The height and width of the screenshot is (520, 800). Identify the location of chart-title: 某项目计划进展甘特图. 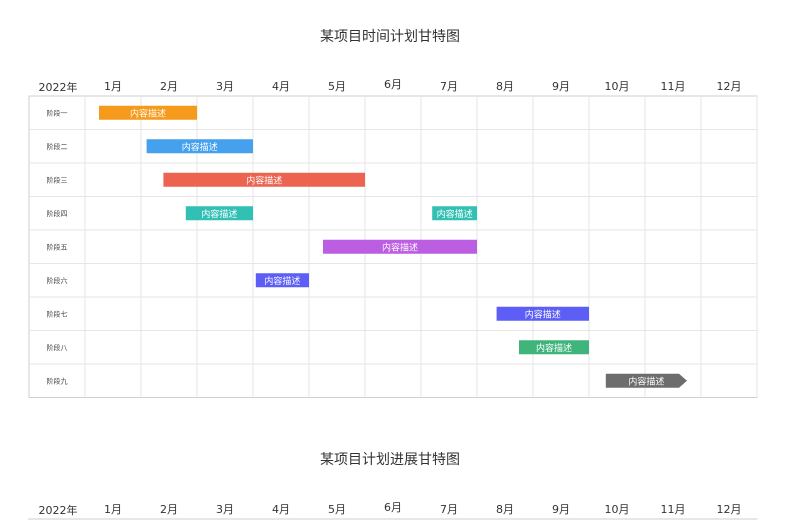
(390, 460).